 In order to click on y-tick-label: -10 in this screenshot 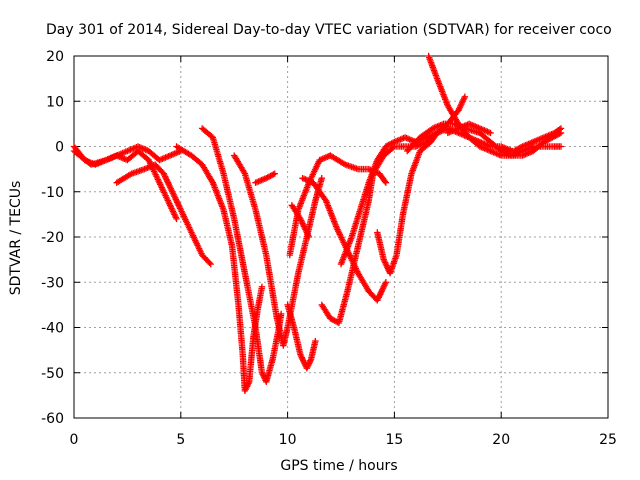, I will do `click(52, 193)`.